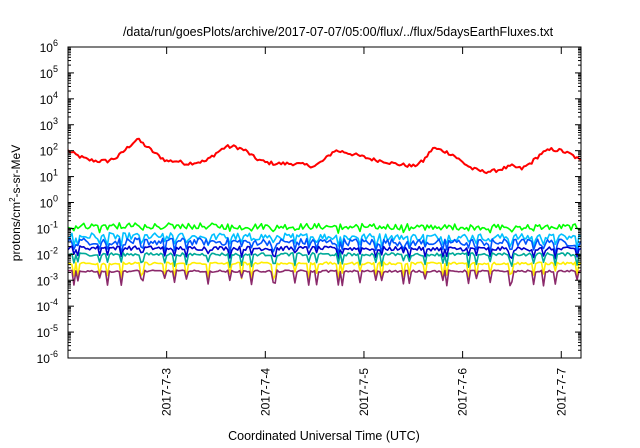 The width and height of the screenshot is (640, 448). Describe the element at coordinates (49, 124) in the screenshot. I see `y-tick-label: 10³` at that location.